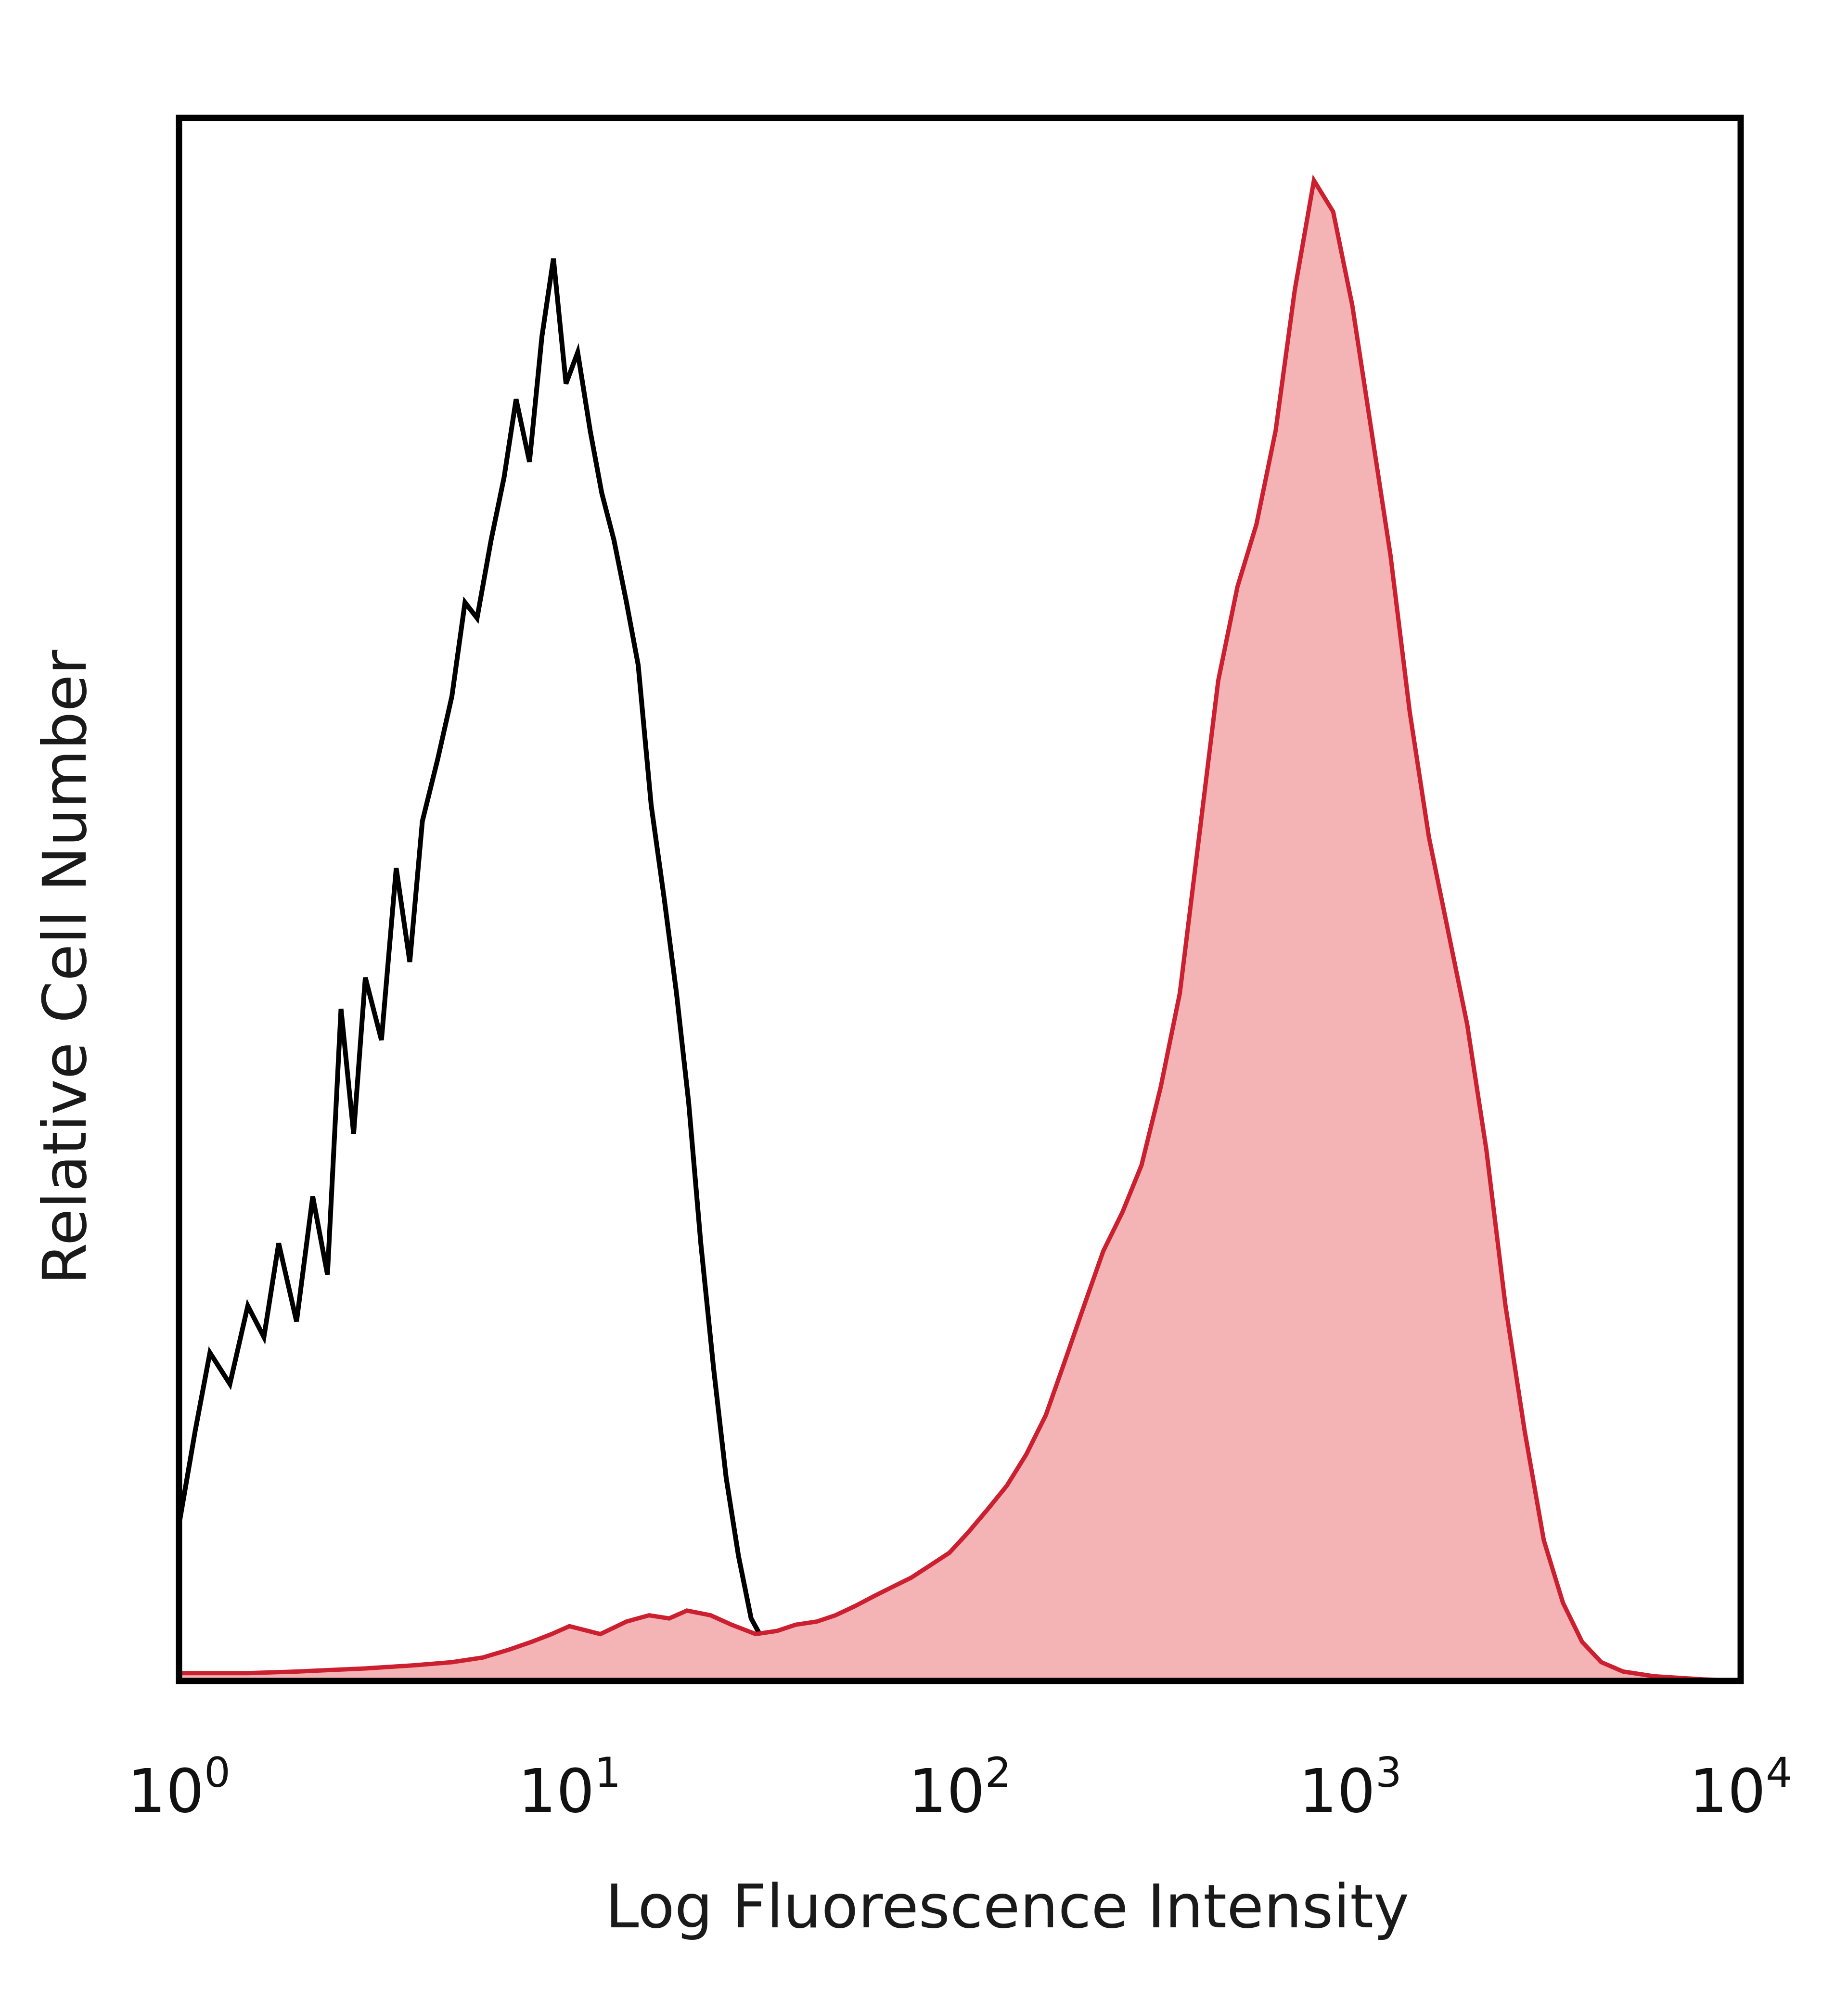 This screenshot has width=1848, height=2000. What do you see at coordinates (217, 1773) in the screenshot?
I see `x-tick-exponent: 0` at bounding box center [217, 1773].